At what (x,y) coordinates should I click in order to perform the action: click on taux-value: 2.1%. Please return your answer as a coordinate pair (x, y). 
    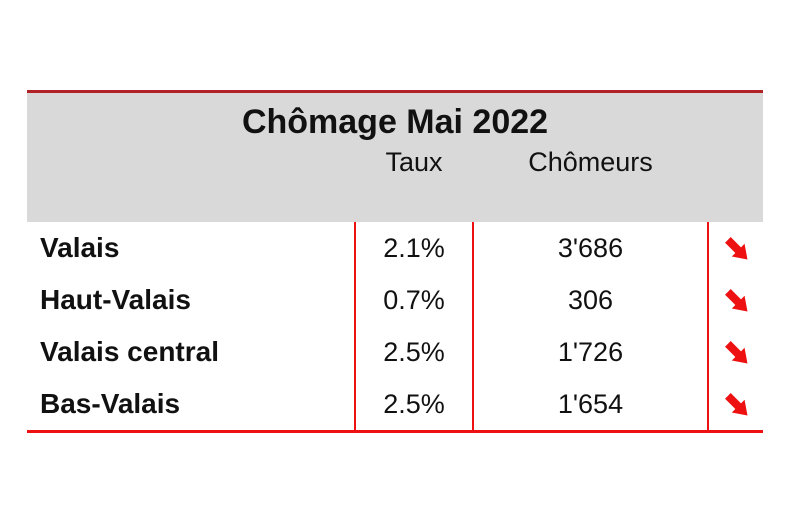
    Looking at the image, I should click on (414, 247).